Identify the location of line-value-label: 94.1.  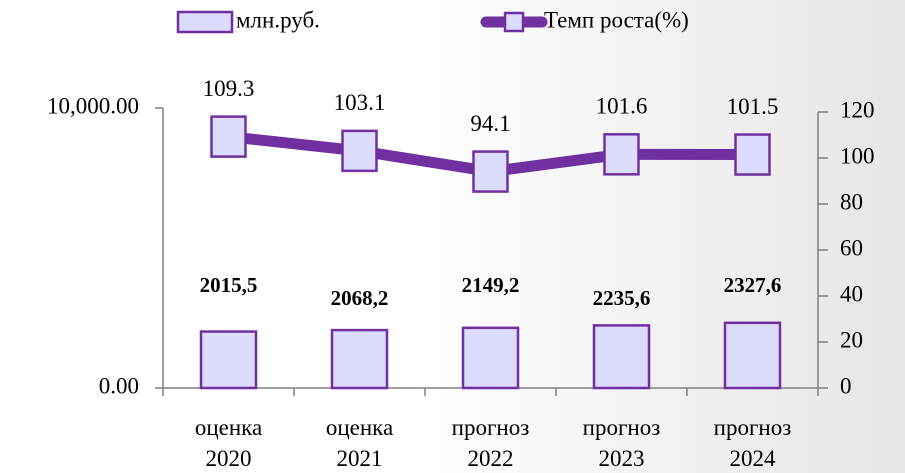
(490, 123).